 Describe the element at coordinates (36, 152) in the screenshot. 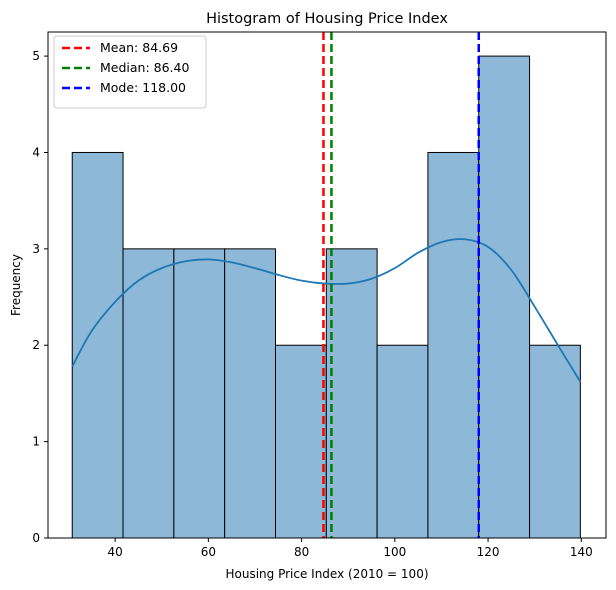

I see `y-tick-label: 4` at that location.